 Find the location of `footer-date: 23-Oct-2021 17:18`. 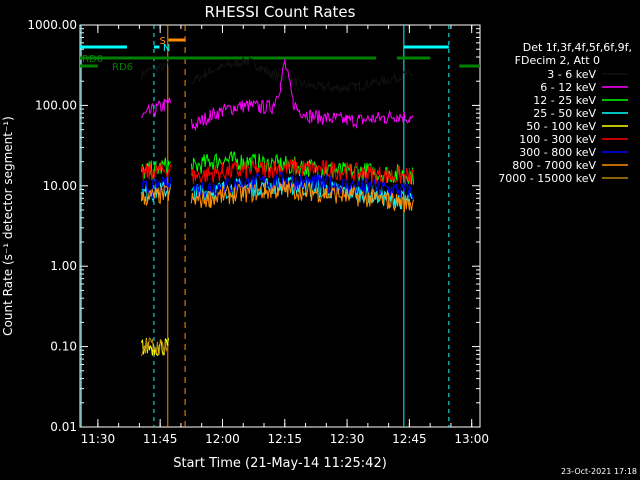

footer-date: 23-Oct-2021 17:18 is located at coordinates (599, 471).